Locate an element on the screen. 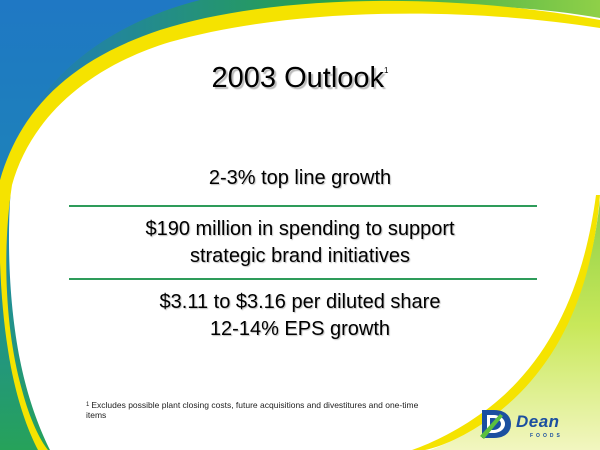  dean-foods-logo: Dean FOODS is located at coordinates (533, 424).